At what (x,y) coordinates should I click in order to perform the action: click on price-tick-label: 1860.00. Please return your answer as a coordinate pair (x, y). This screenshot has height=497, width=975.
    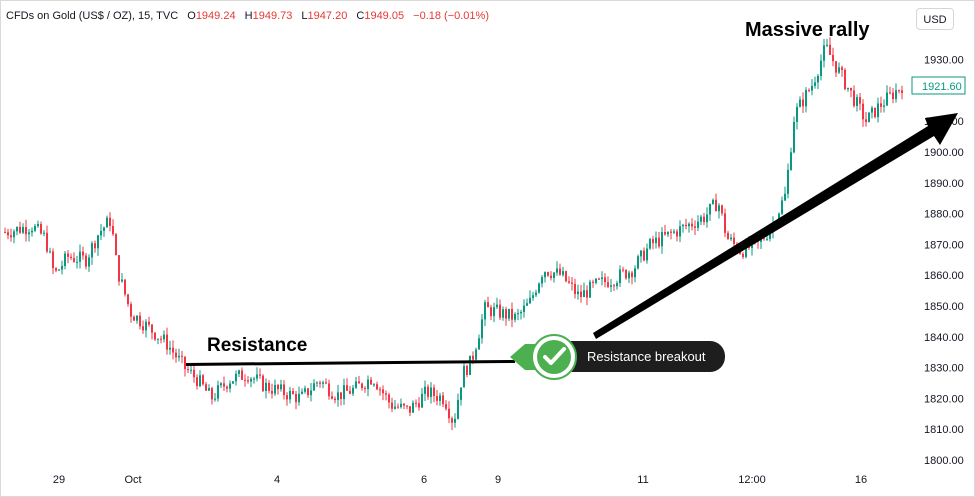
    Looking at the image, I should click on (944, 276).